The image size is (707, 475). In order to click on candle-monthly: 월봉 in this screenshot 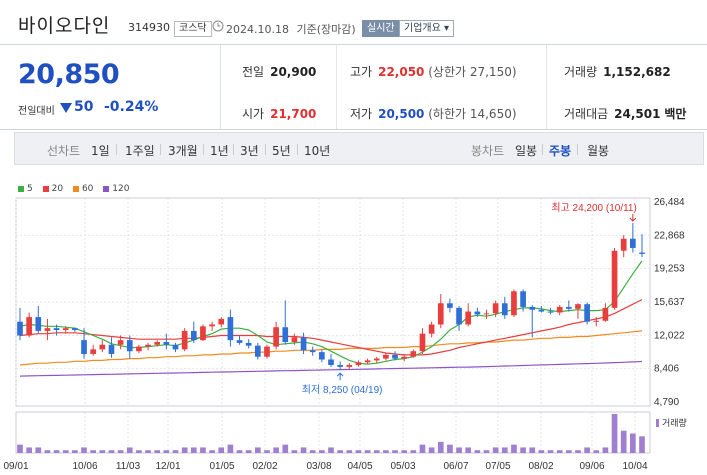, I will do `click(598, 151)`.